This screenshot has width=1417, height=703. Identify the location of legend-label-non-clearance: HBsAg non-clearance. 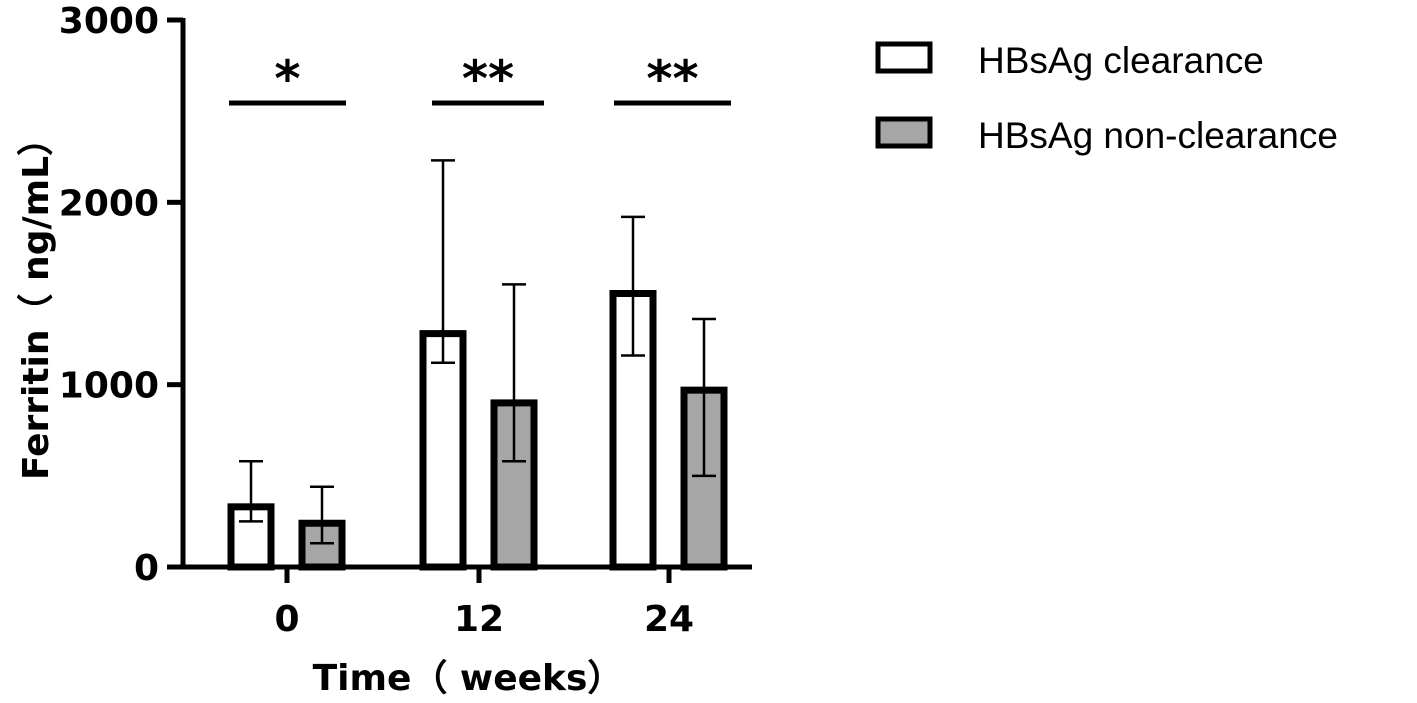
(1158, 135).